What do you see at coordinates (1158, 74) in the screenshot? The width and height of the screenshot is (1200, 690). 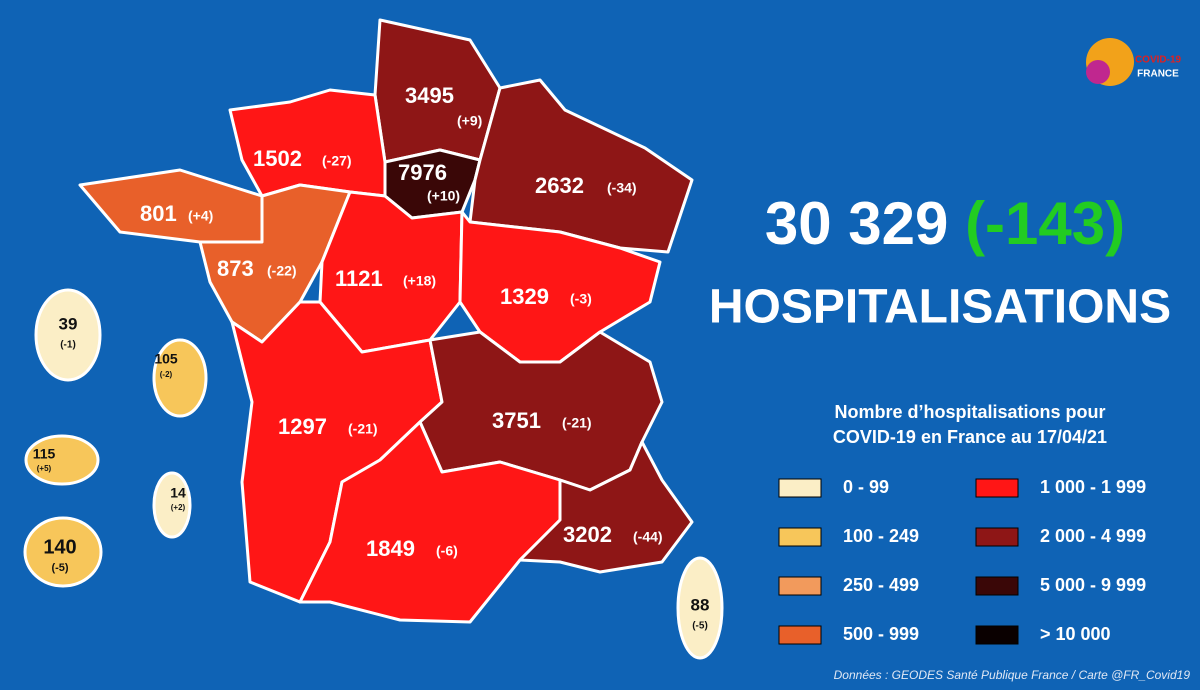 I see `logo-text: FRANCE` at bounding box center [1158, 74].